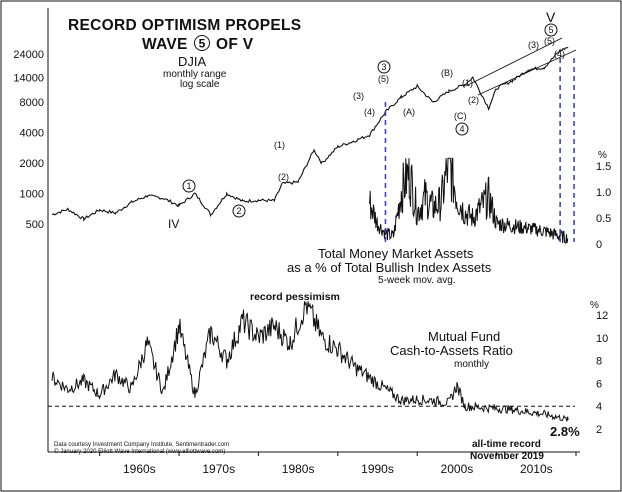 The height and width of the screenshot is (492, 622). What do you see at coordinates (469, 200) in the screenshot?
I see `money-market-series-line` at bounding box center [469, 200].